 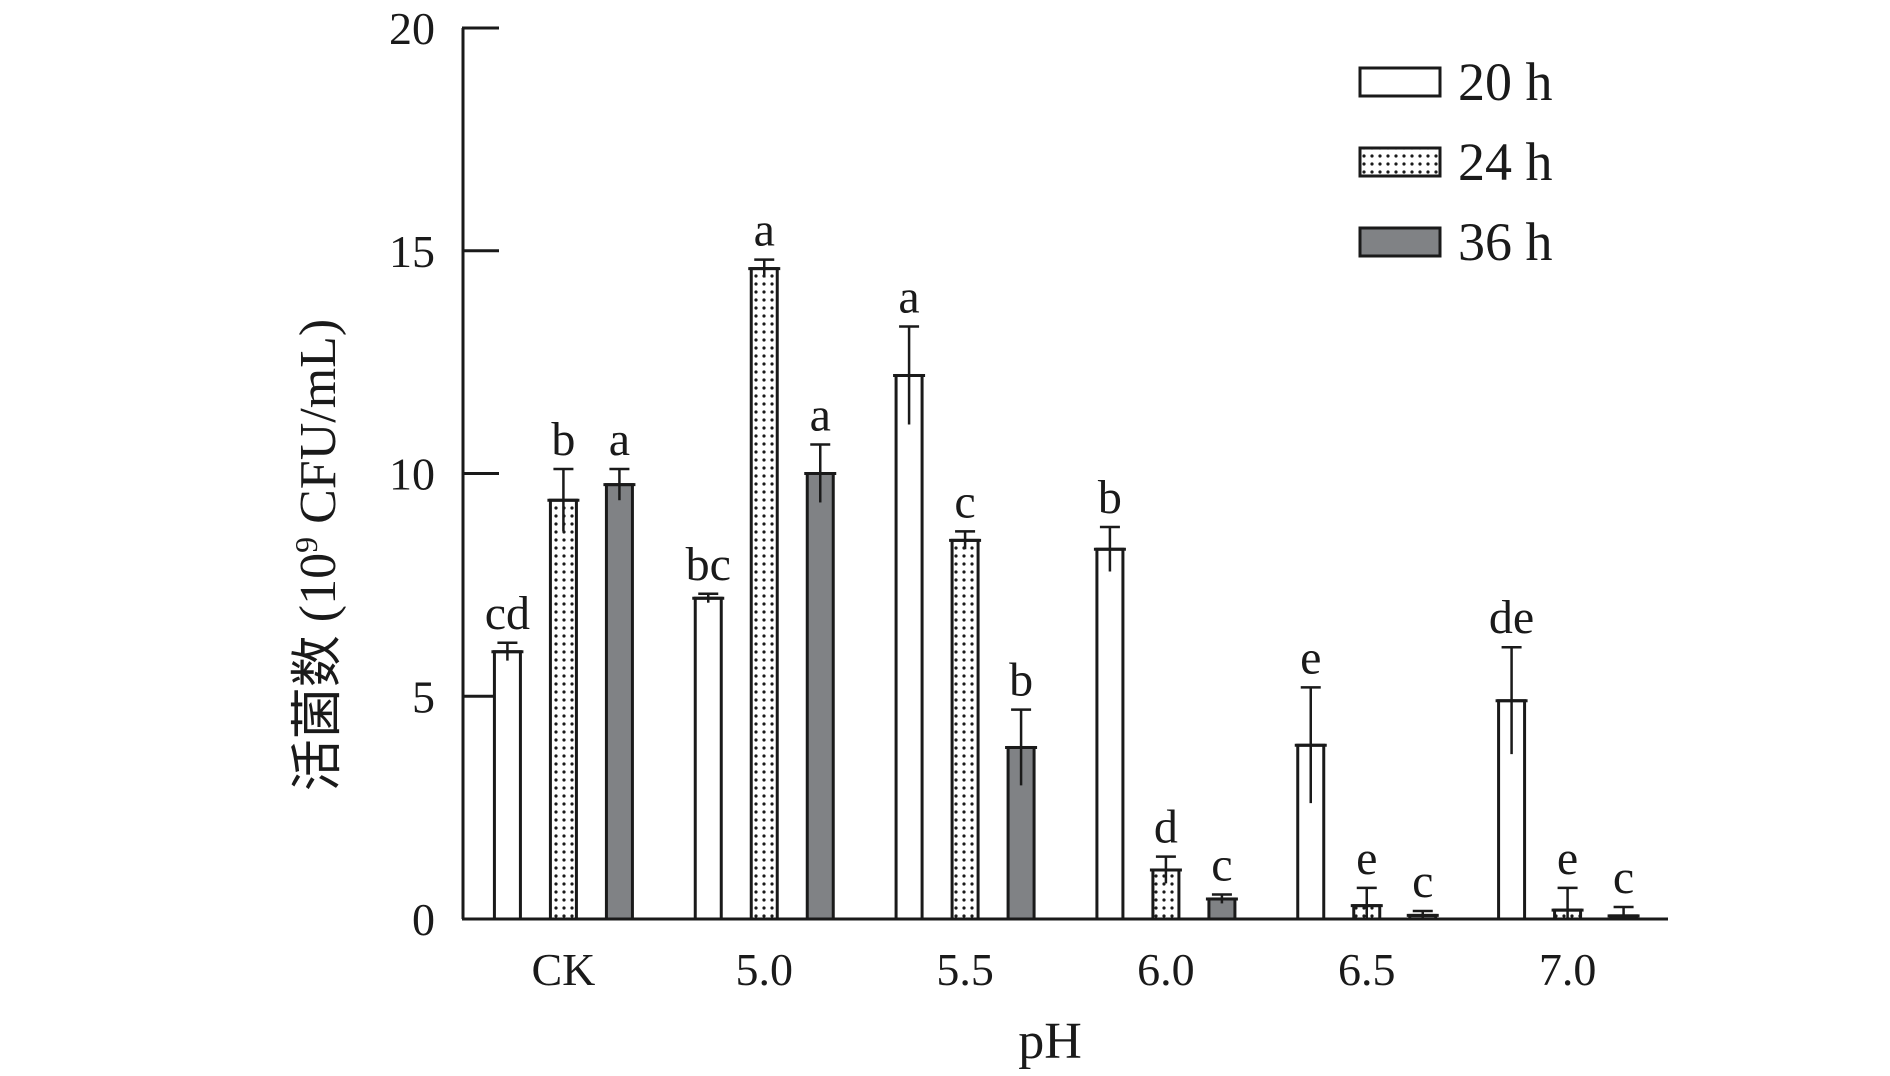 I want to click on y-axis-title: 活菌数 (109 CFU/mL), so click(x=317, y=555).